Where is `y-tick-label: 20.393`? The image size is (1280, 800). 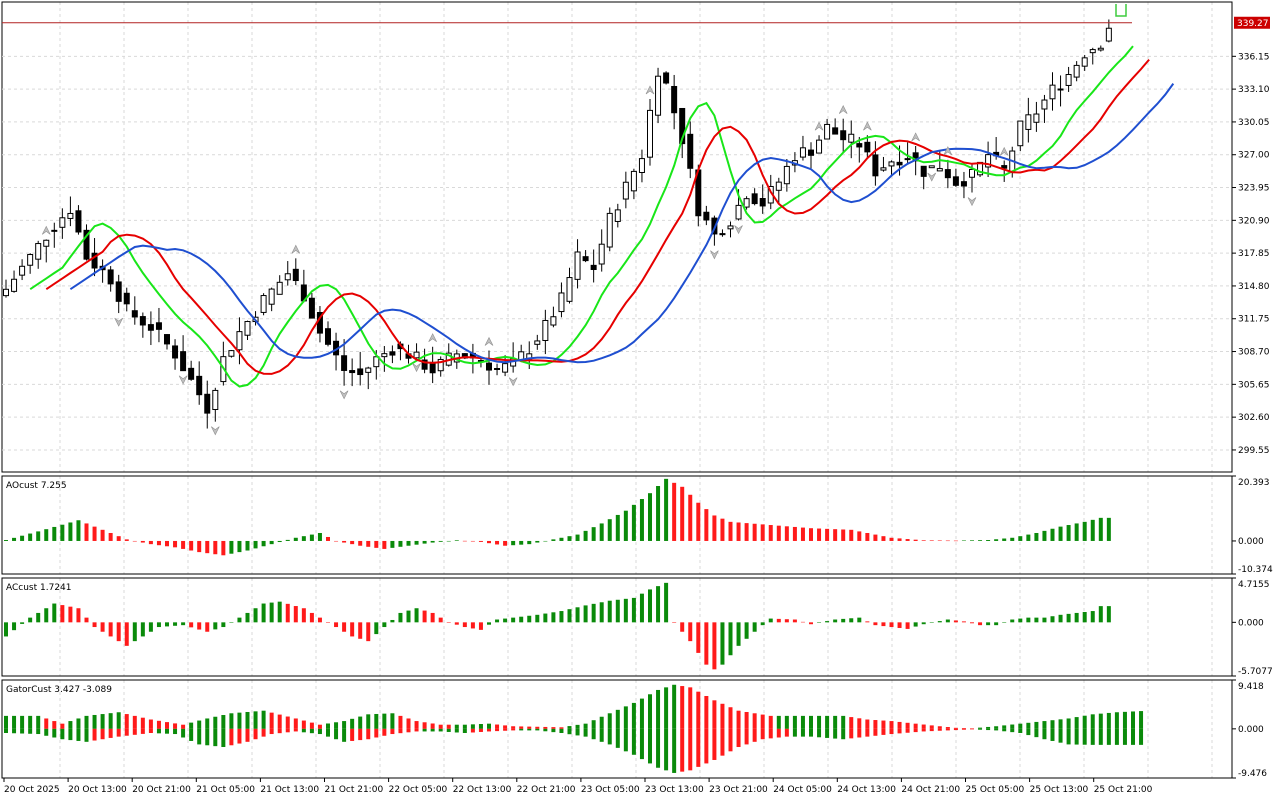
y-tick-label: 20.393 is located at coordinates (1254, 483).